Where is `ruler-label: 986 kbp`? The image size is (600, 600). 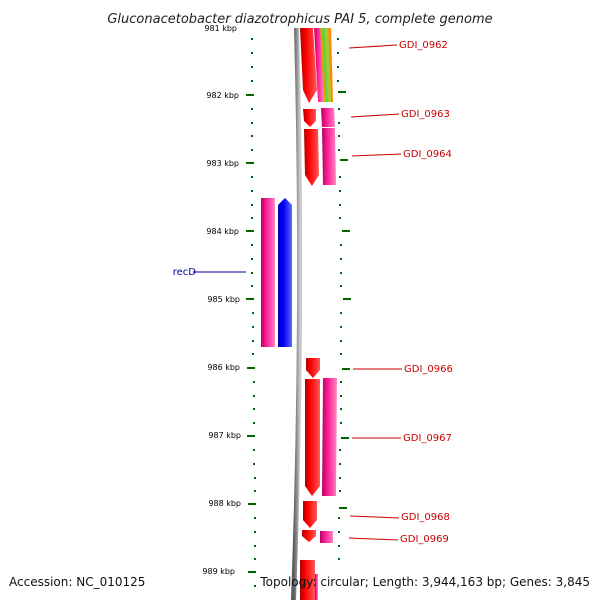 ruler-label: 986 kbp is located at coordinates (223, 367).